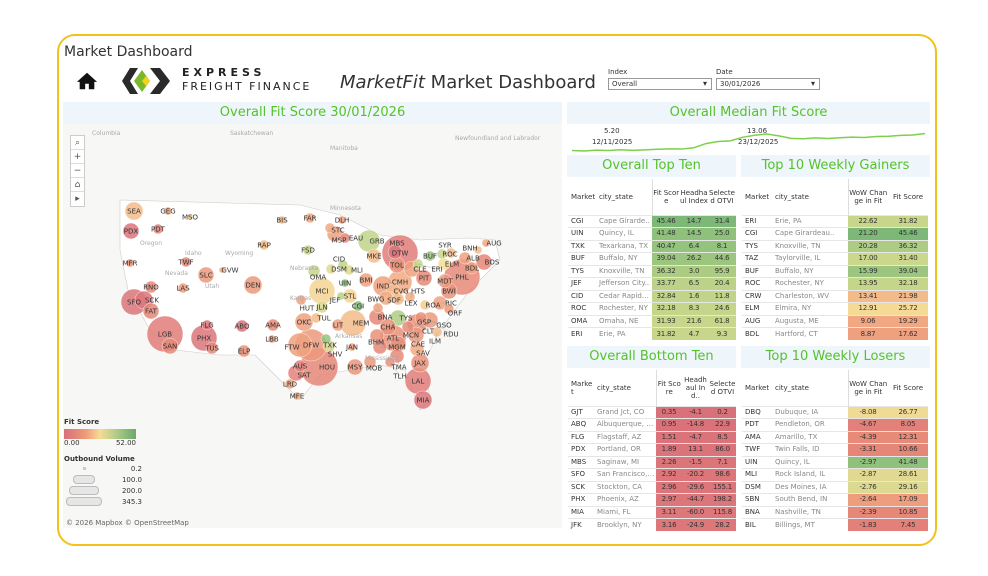 The image size is (988, 576). I want to click on table-row: MBS Saginaw, MI 2.26 -1.5 7.1, so click(652, 462).